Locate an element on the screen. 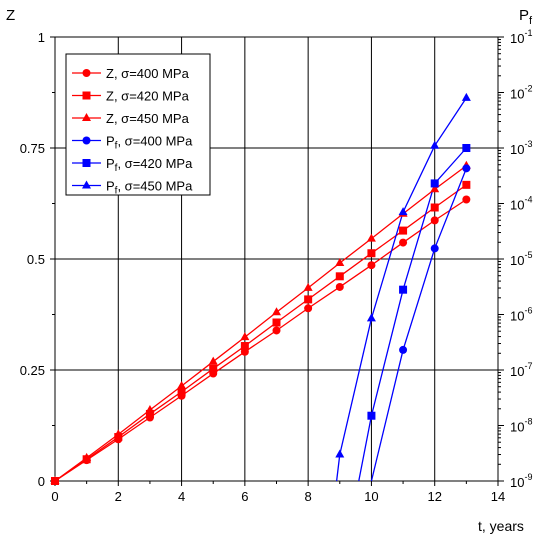 This screenshot has width=550, height=542. y-right-tick-exp: -6 is located at coordinates (528, 311).